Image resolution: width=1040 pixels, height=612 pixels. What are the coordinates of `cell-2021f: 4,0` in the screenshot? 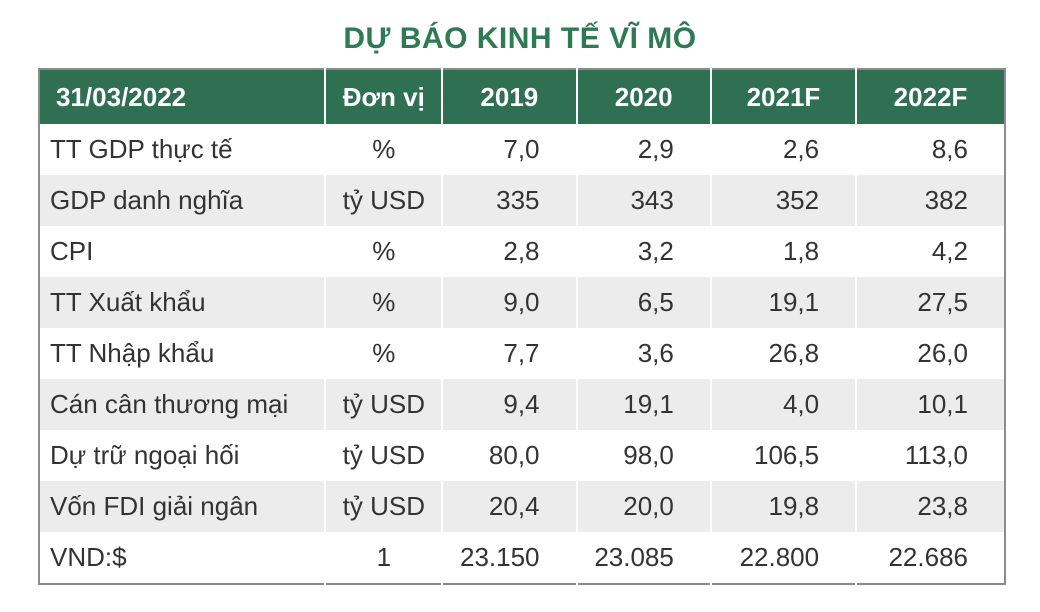 It's located at (784, 404).